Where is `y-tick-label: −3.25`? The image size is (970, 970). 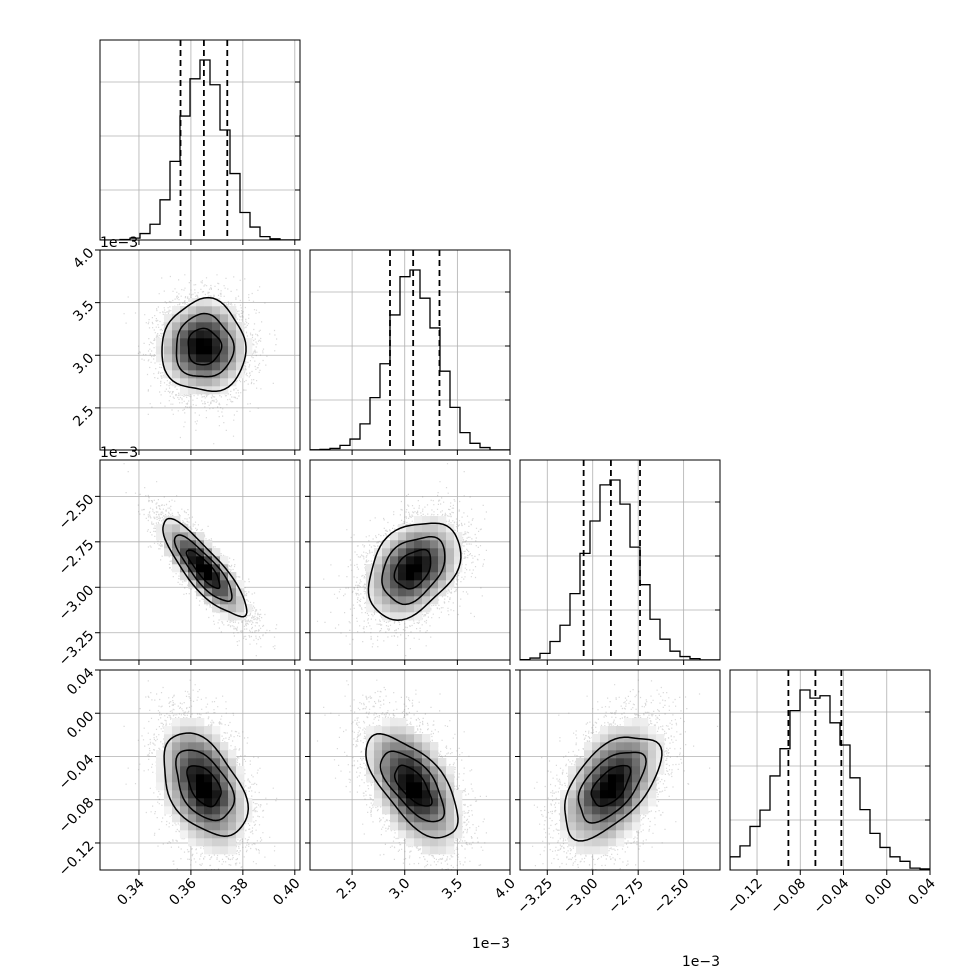
y-tick-label: −3.25 is located at coordinates (77, 649).